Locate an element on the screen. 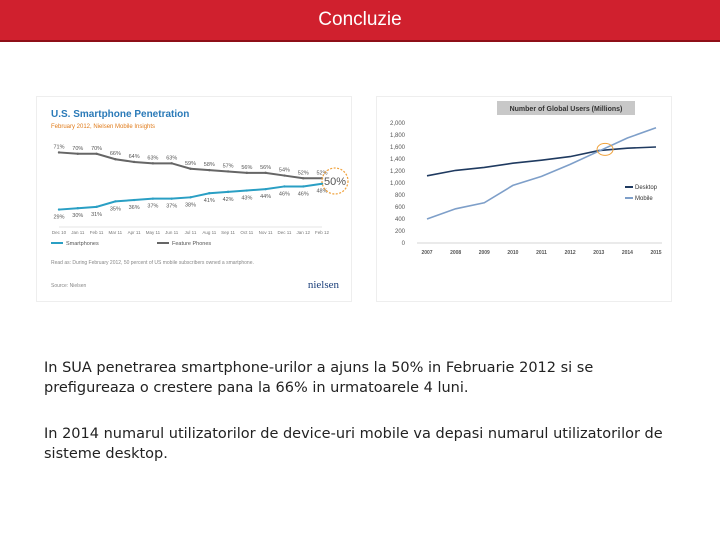 The width and height of the screenshot is (720, 540). y-tick-label: 400 is located at coordinates (400, 220).